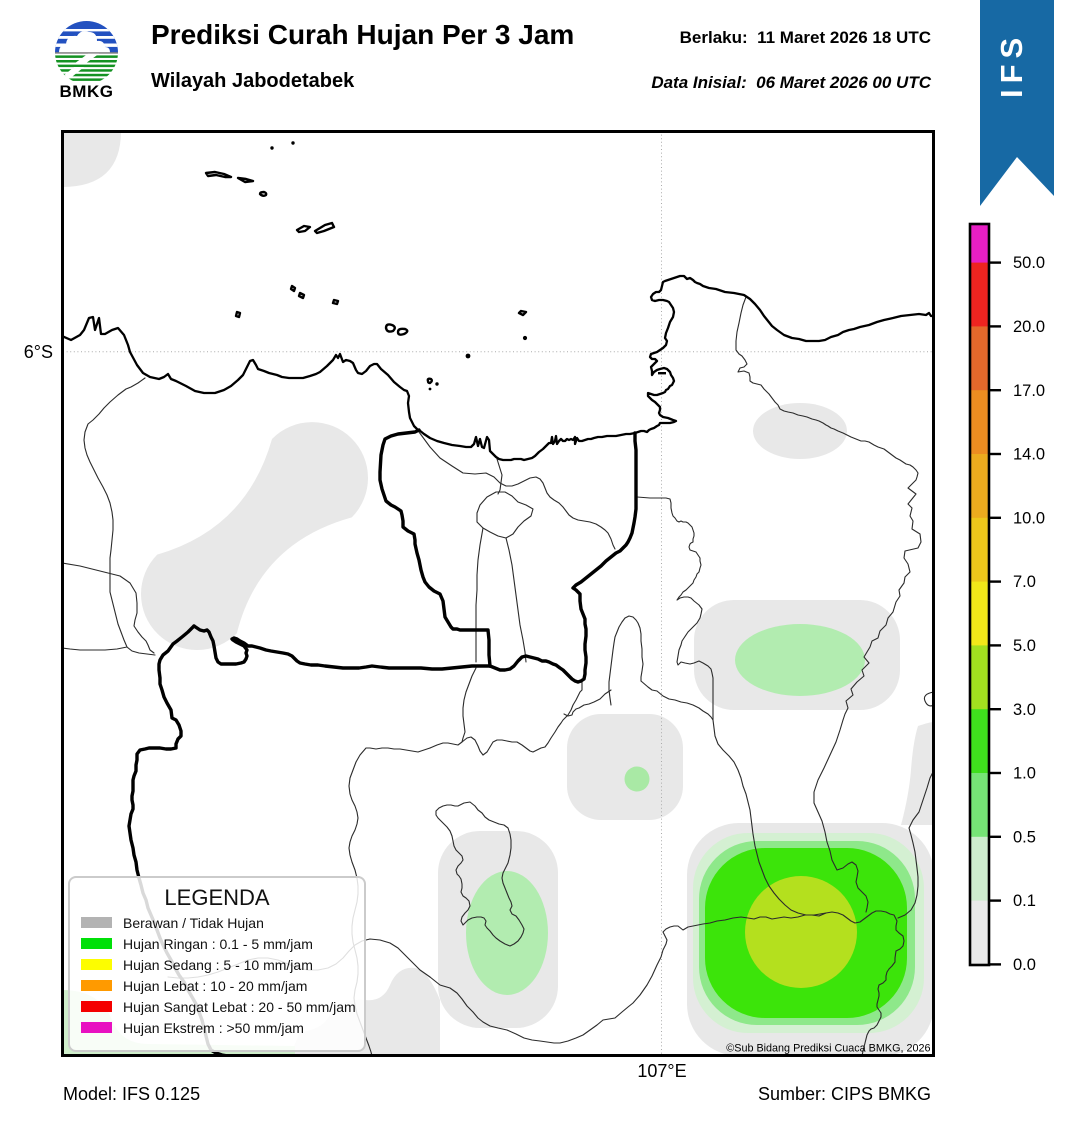  I want to click on svg-text: IFS, so click(1011, 65).